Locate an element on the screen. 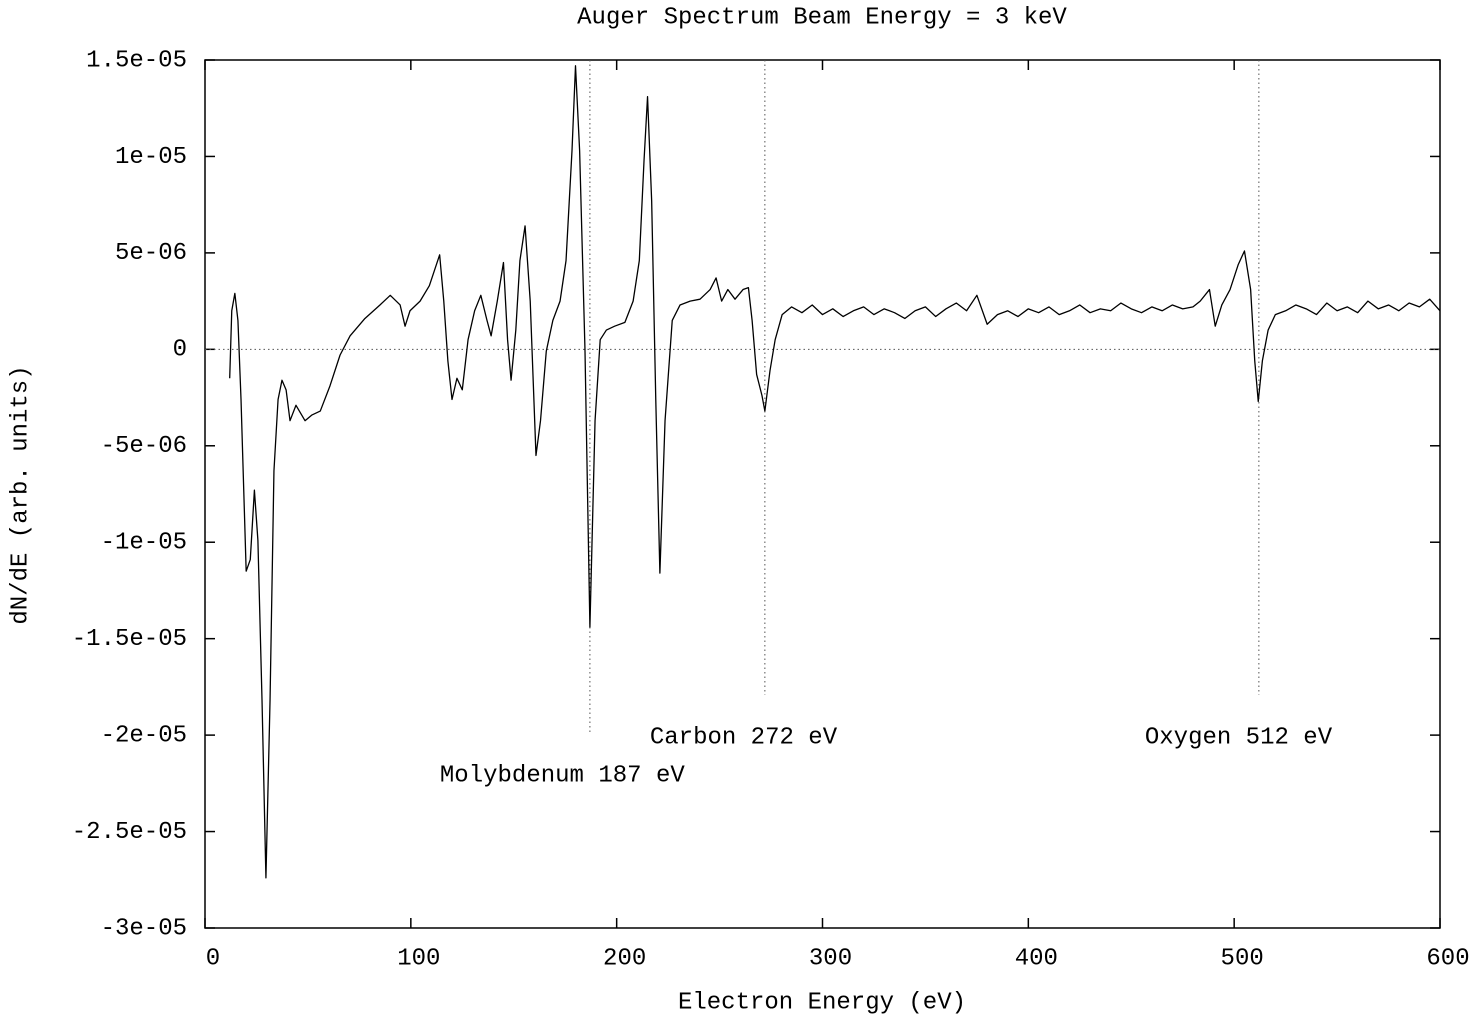  x-tick-label: 500 is located at coordinates (1242, 958).